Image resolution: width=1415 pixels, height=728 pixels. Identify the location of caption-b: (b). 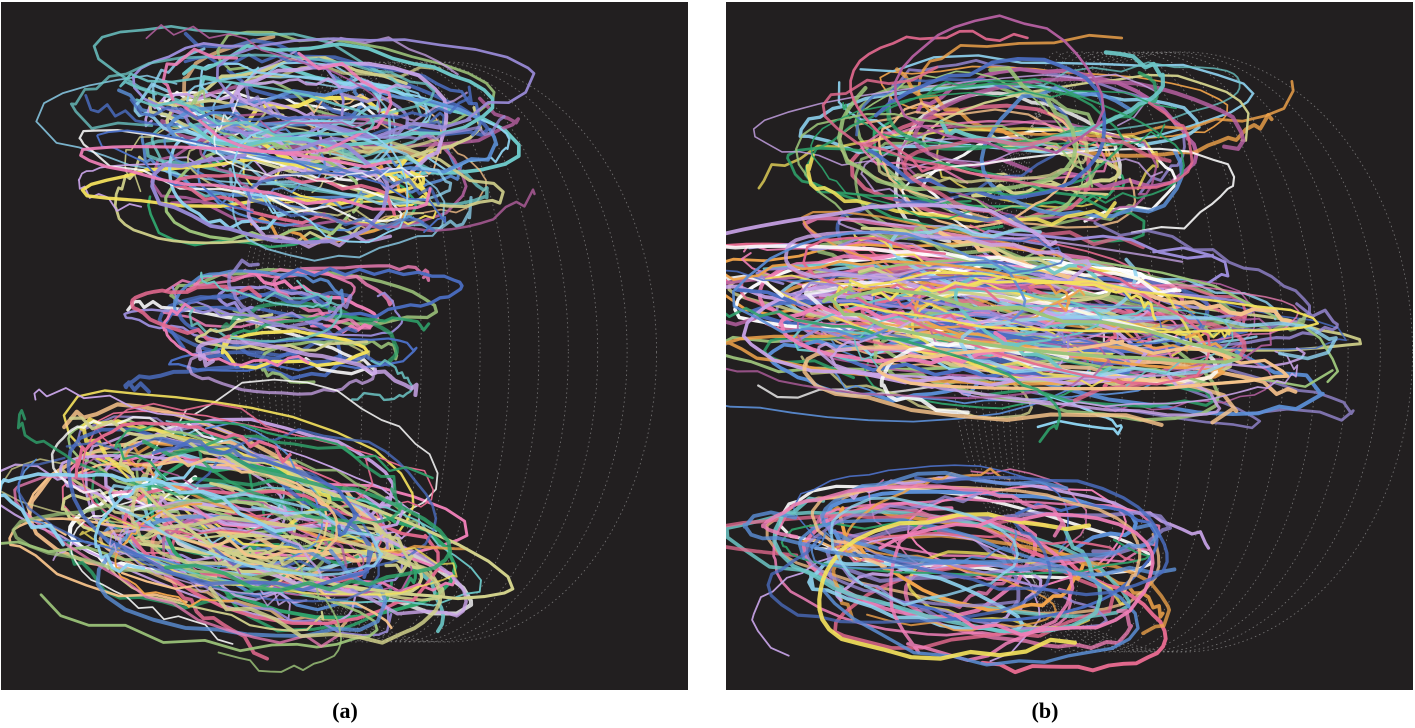
(1045, 710).